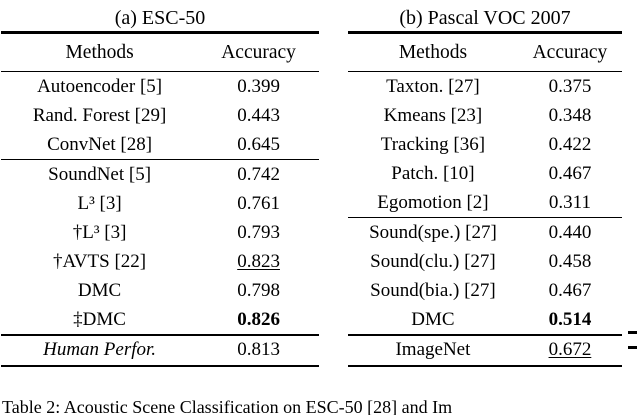 The height and width of the screenshot is (415, 640). Describe the element at coordinates (160, 319) in the screenshot. I see `table-row: ‡DMC 0.826` at that location.